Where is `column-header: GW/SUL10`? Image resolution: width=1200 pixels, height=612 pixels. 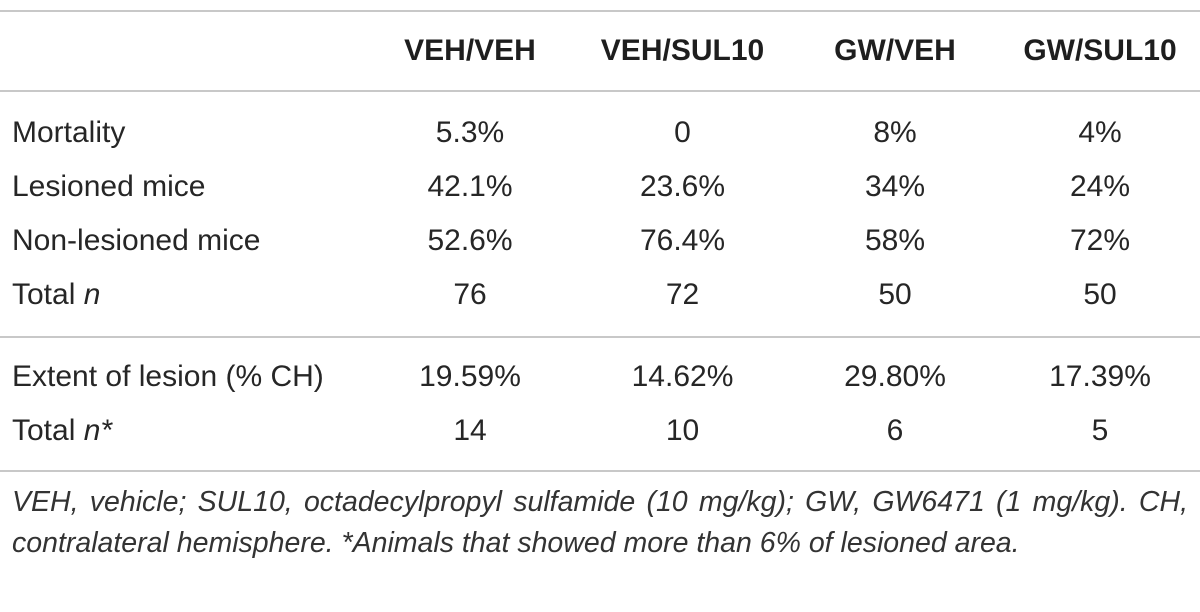
column-header: GW/SUL10 is located at coordinates (1100, 50).